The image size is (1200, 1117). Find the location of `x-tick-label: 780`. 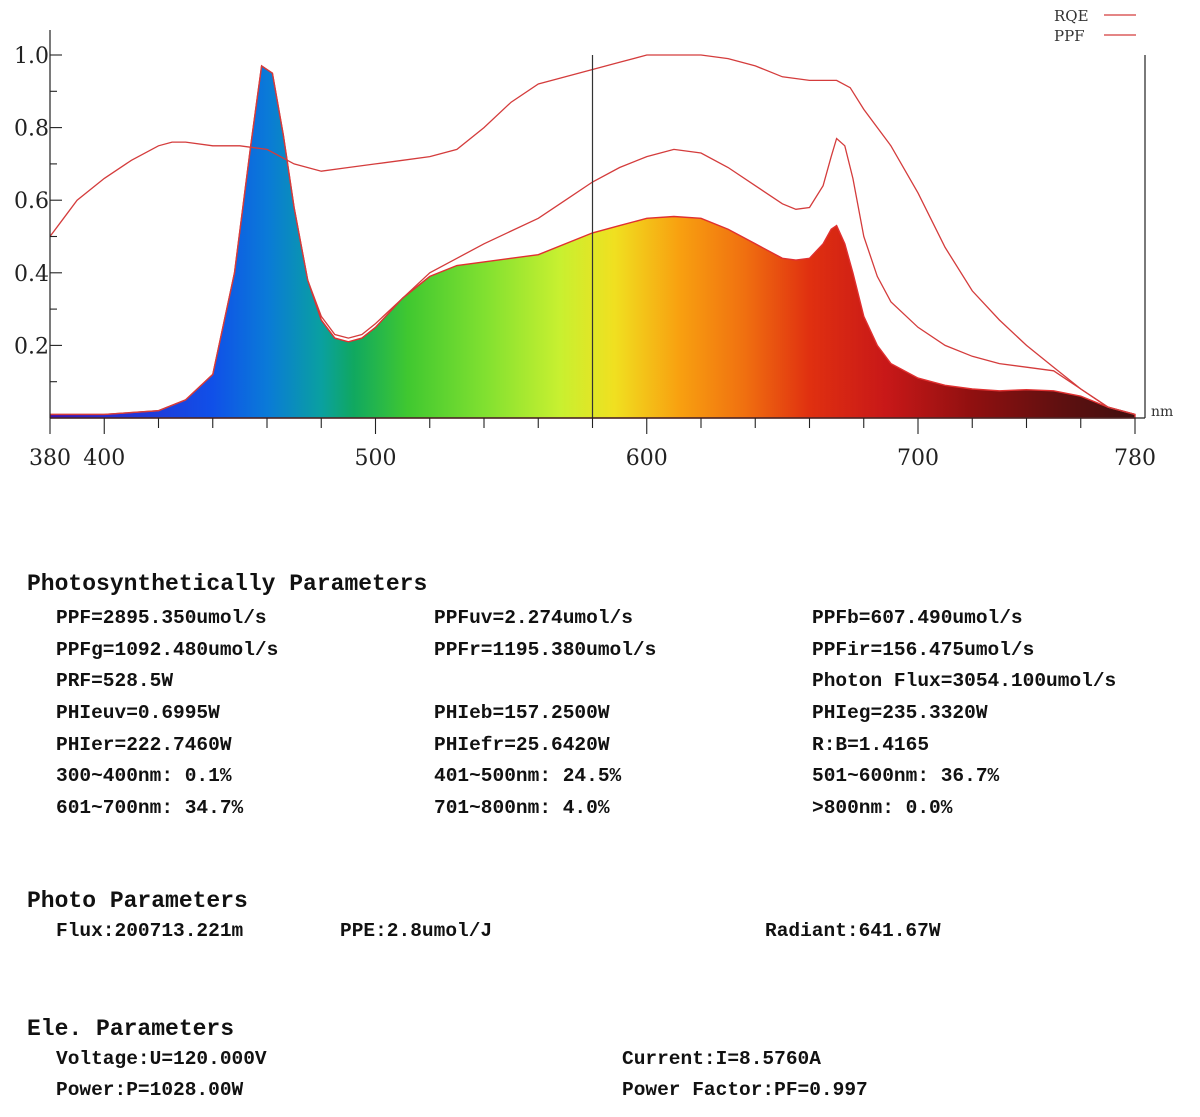

x-tick-label: 780 is located at coordinates (1135, 458).